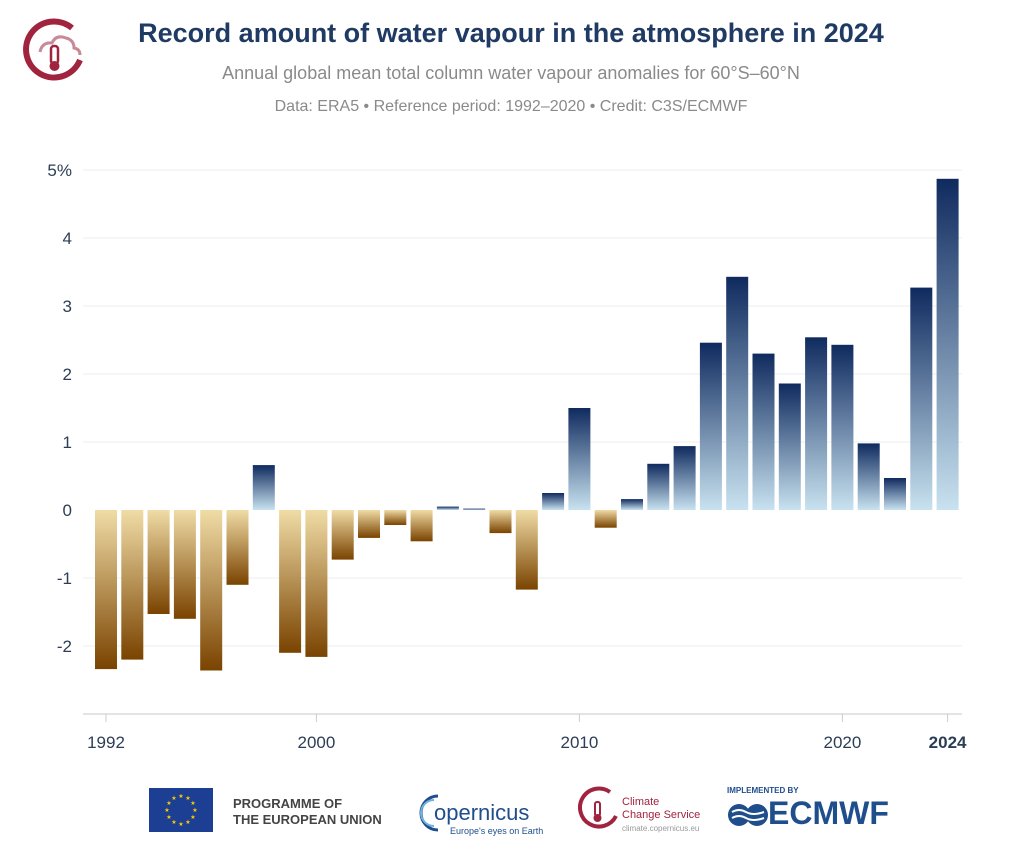  I want to click on bar-1992, so click(106, 590).